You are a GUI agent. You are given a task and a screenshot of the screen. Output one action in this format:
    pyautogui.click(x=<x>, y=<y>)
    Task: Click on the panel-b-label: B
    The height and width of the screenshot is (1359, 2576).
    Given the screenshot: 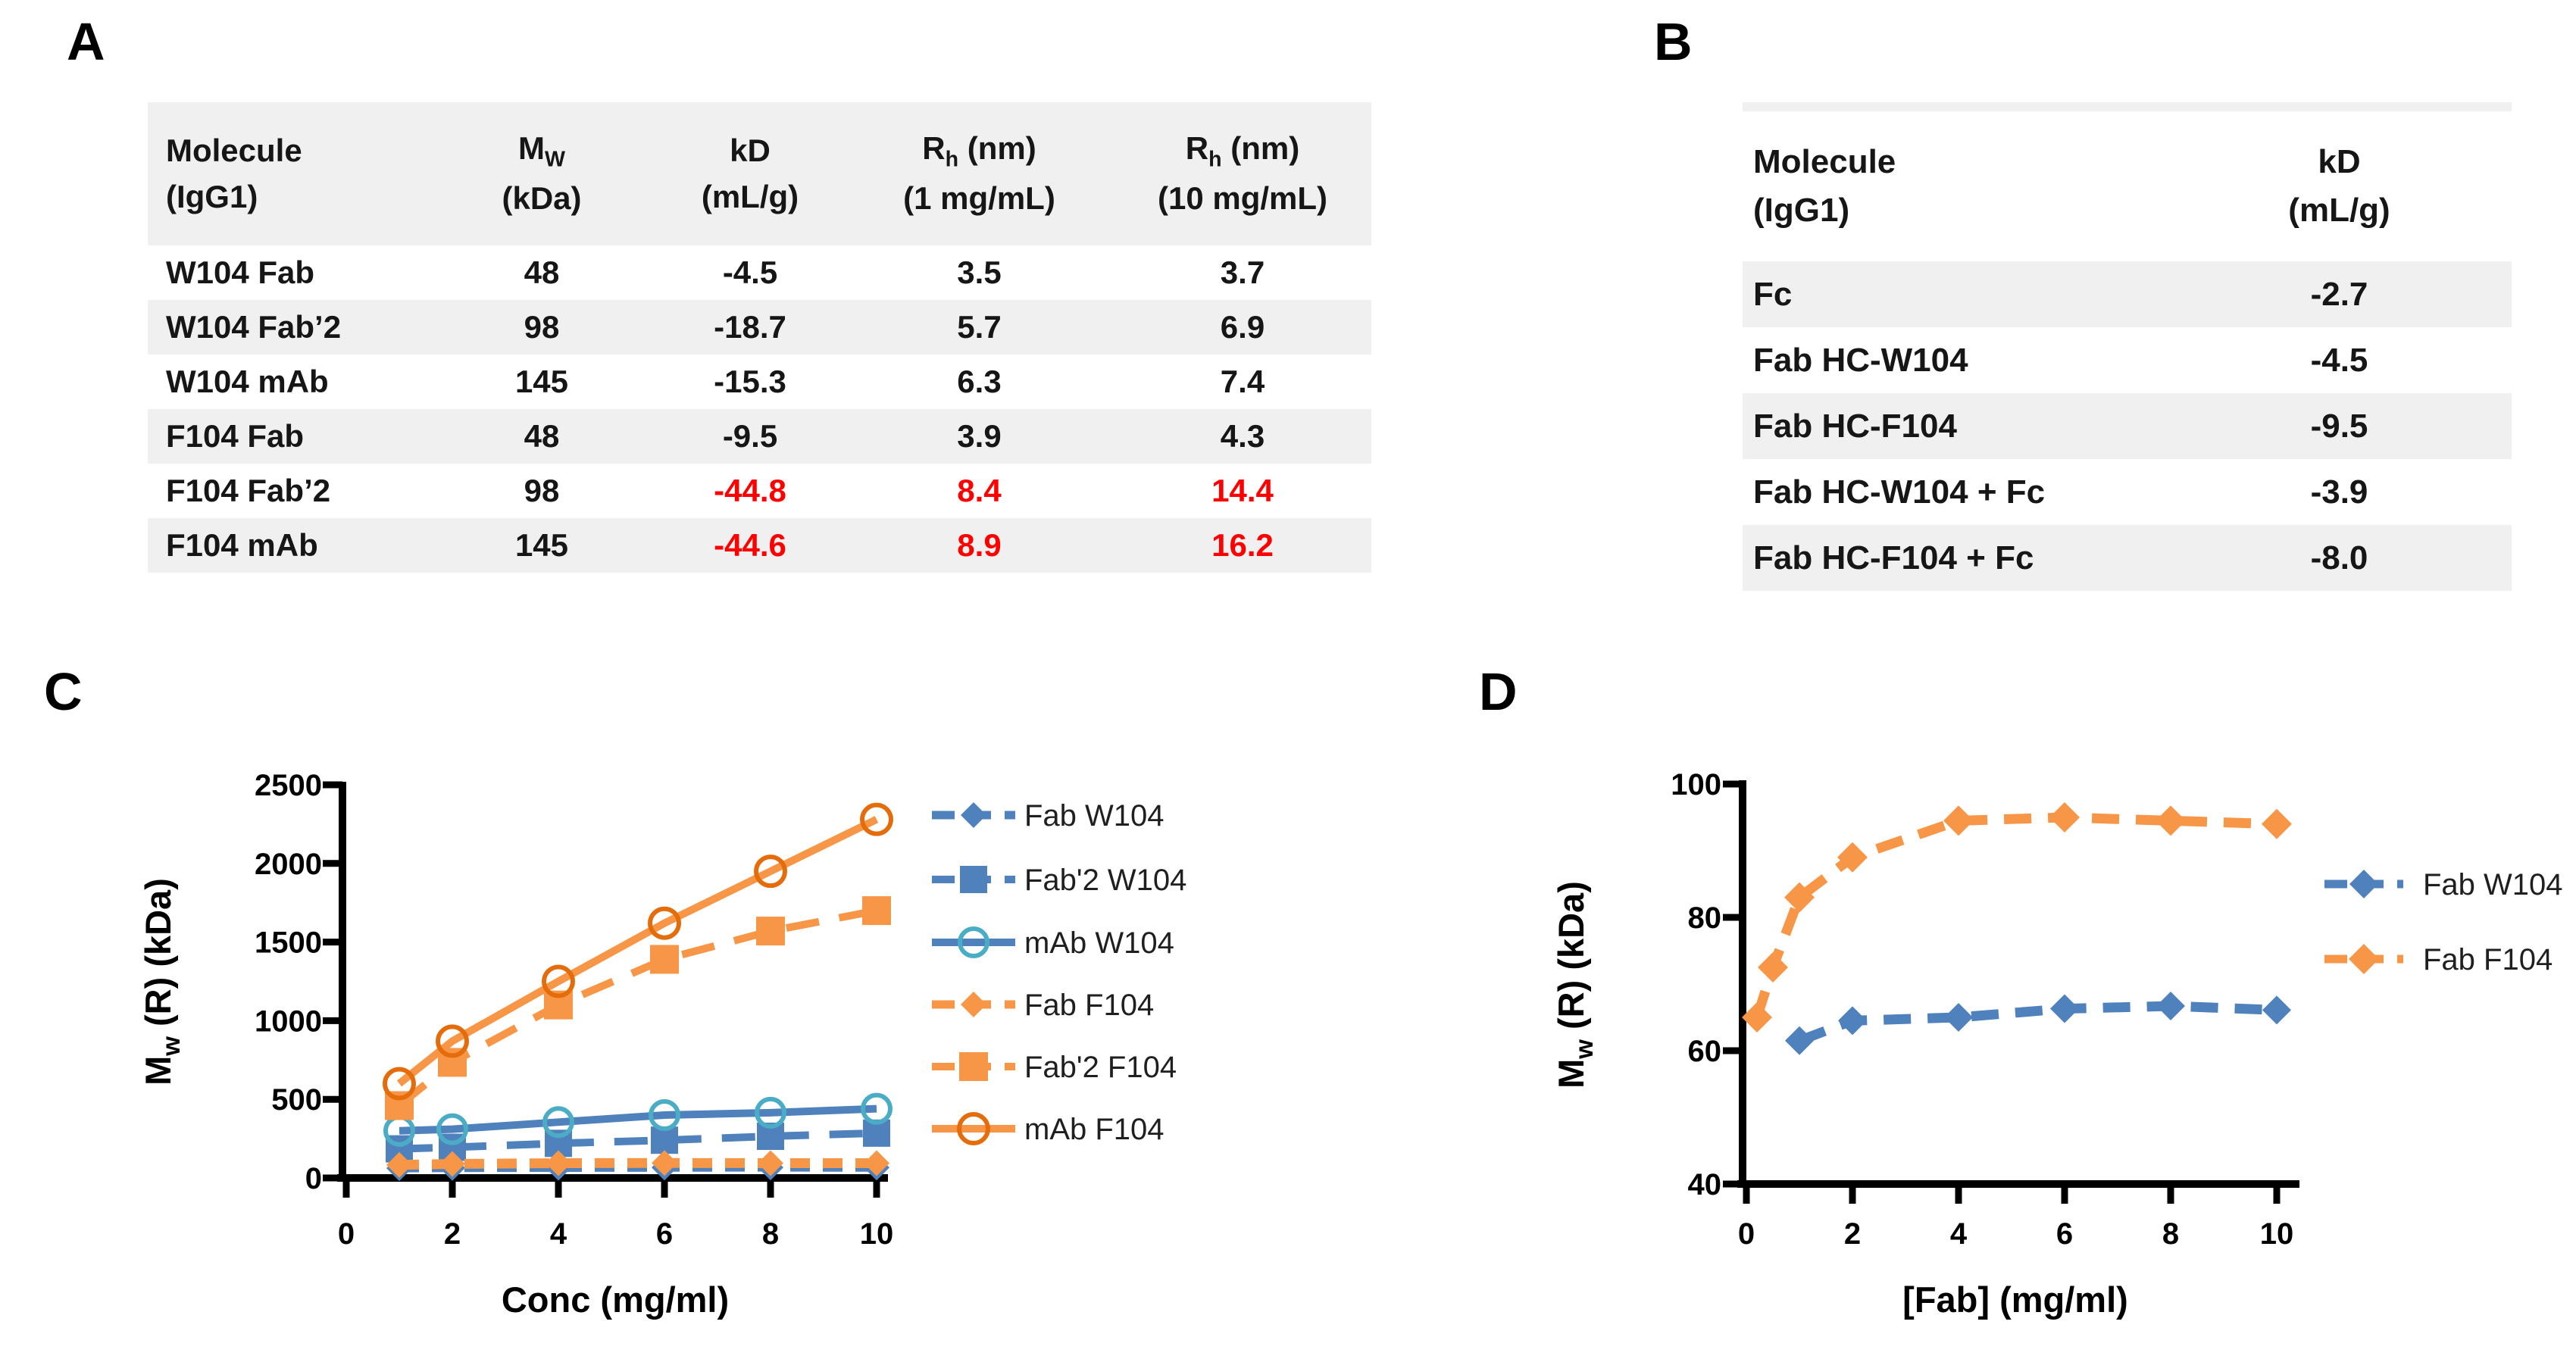 What is the action you would take?
    pyautogui.click(x=1674, y=42)
    